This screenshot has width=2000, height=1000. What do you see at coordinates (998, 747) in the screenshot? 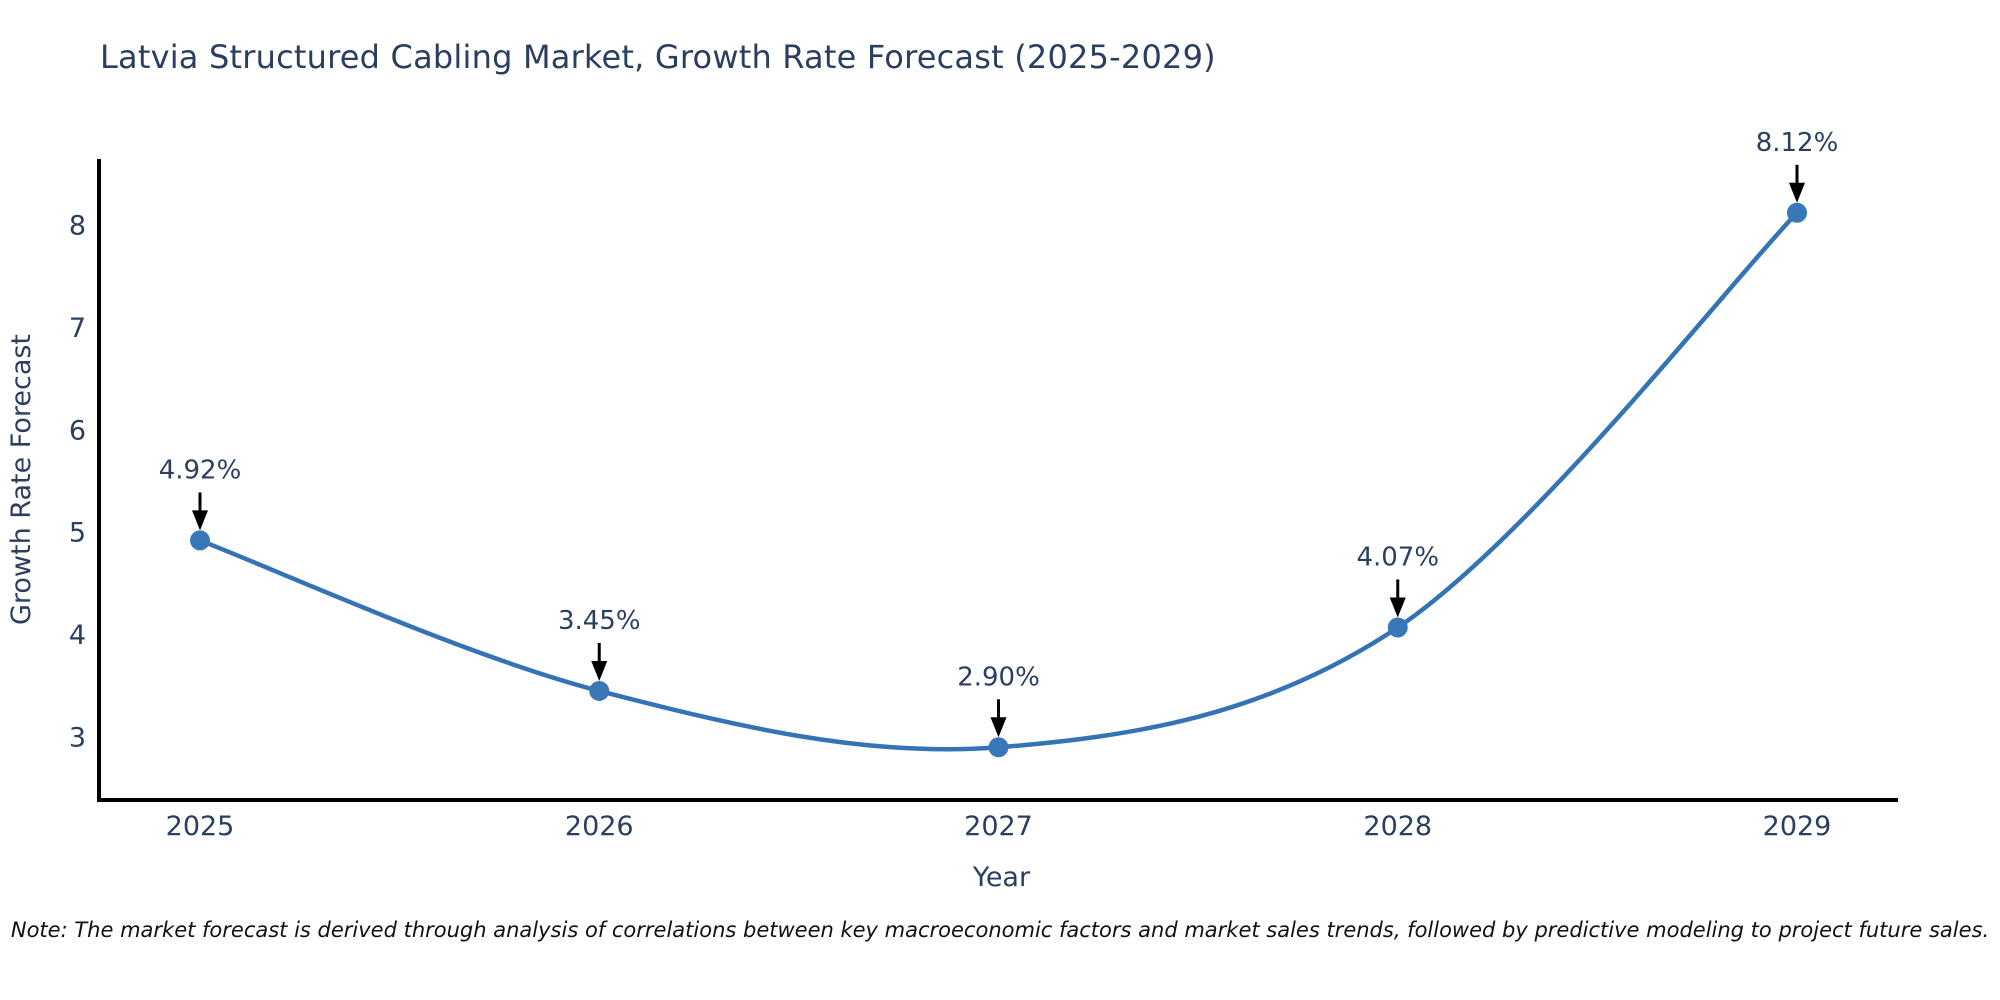
I see `data-point-2027` at bounding box center [998, 747].